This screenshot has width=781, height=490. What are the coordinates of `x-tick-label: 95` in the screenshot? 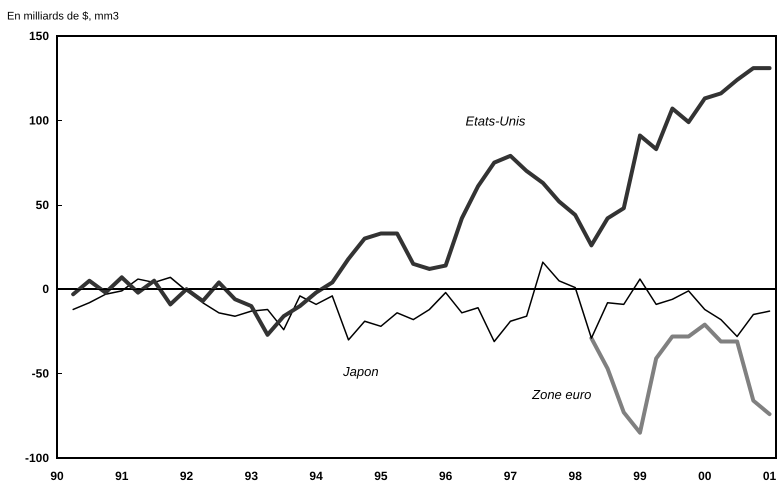 It's located at (381, 476).